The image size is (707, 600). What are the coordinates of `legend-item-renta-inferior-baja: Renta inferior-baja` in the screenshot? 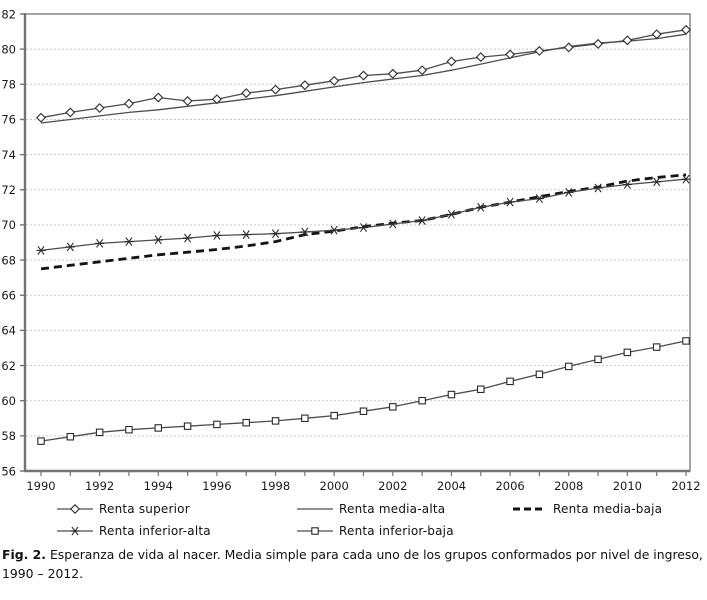 It's located at (375, 531).